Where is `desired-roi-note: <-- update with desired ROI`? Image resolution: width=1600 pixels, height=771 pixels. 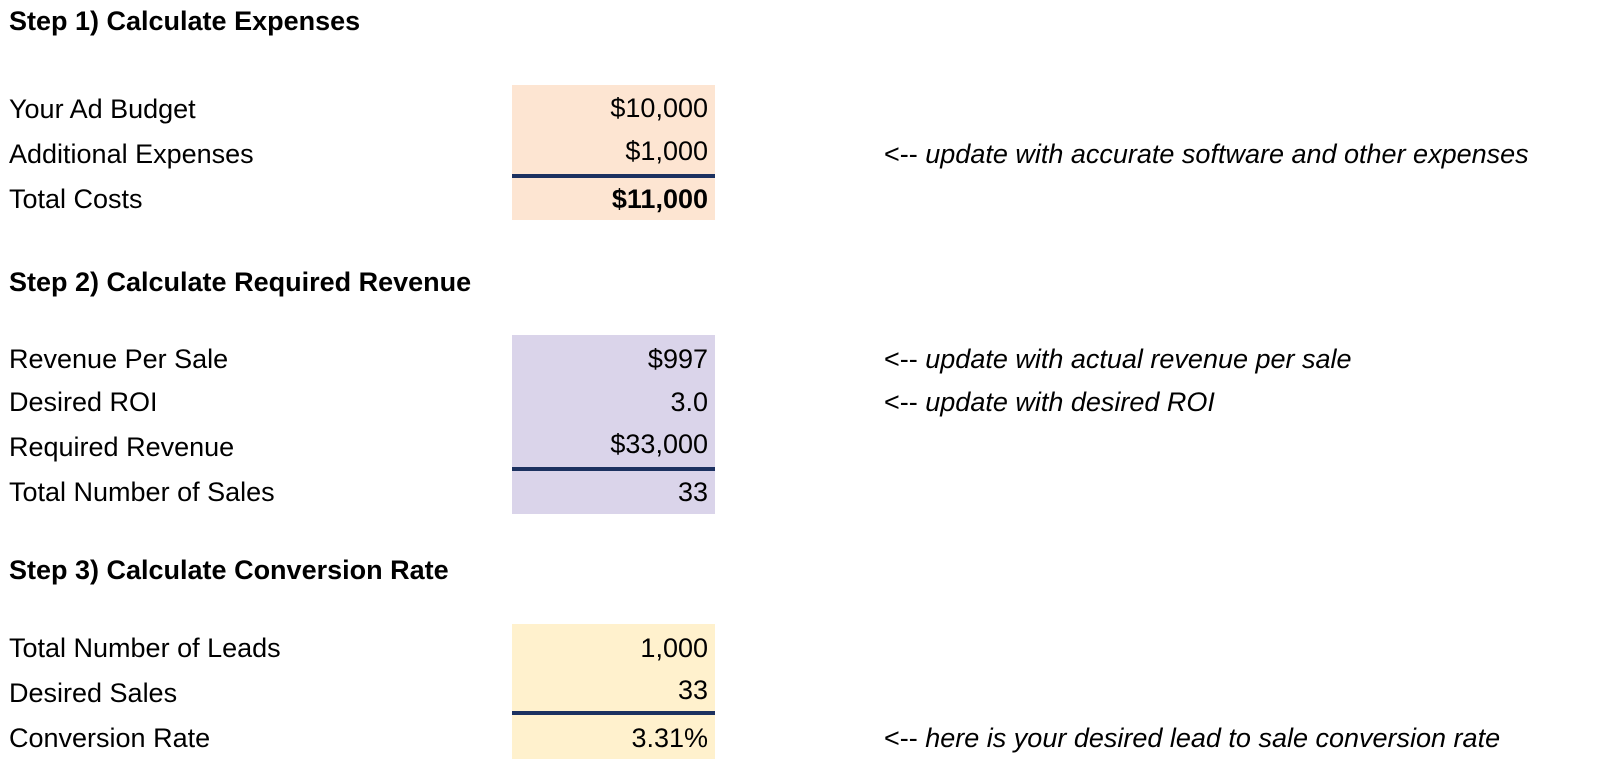 desired-roi-note: <-- update with desired ROI is located at coordinates (1049, 402).